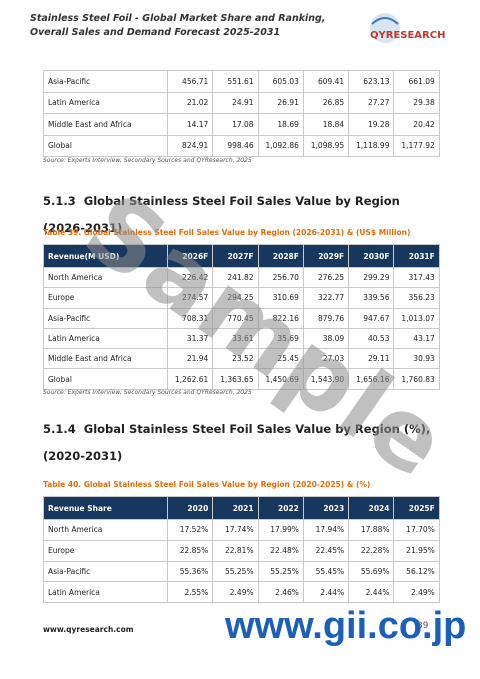 This screenshot has width=480, height=679. What do you see at coordinates (105, 256) in the screenshot?
I see `cell: Revenue(M USD)` at bounding box center [105, 256].